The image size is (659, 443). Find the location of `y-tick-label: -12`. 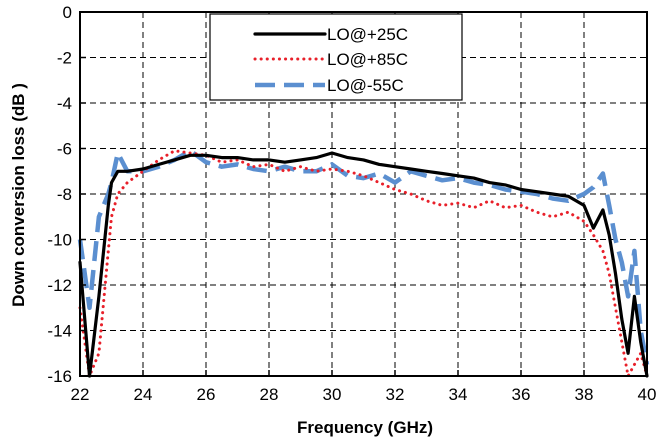

y-tick-label: -12 is located at coordinates (59, 285).